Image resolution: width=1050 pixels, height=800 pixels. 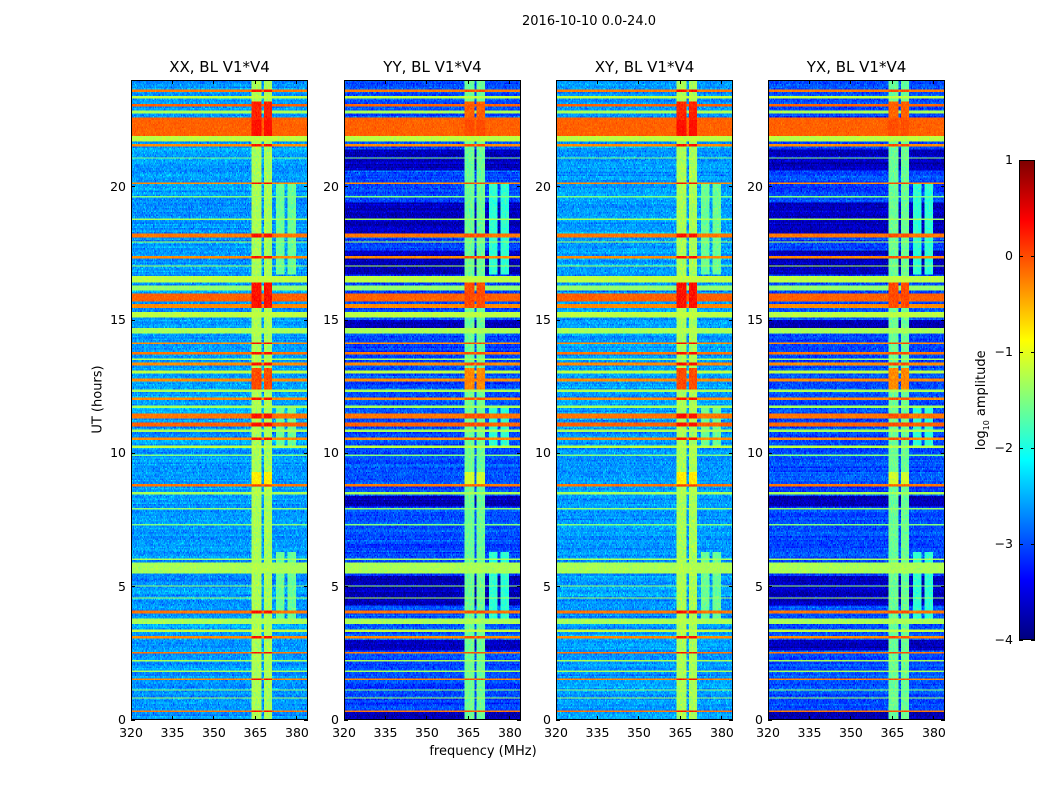 I want to click on colorbar-label-suffix: amplitude, so click(x=982, y=385).